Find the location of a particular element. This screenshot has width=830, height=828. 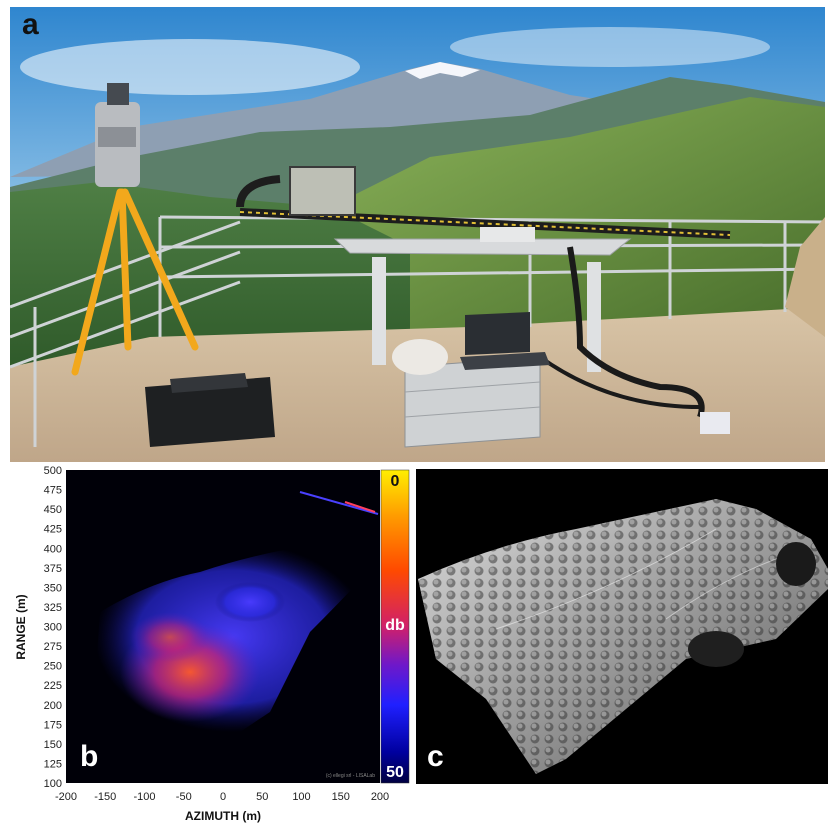

y-tick-label: 375 is located at coordinates (53, 569).